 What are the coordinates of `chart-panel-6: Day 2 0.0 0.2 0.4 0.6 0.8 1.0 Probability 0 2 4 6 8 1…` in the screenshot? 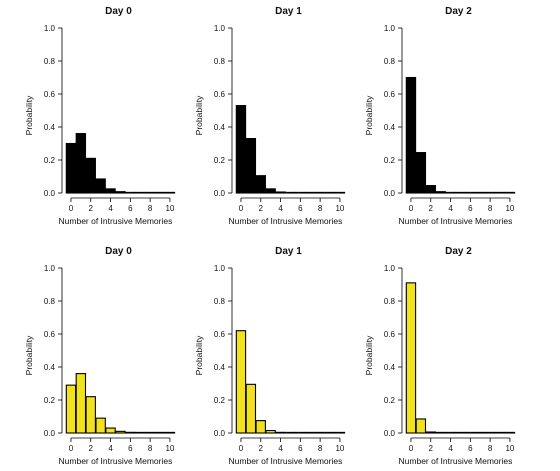 It's located at (440, 356).